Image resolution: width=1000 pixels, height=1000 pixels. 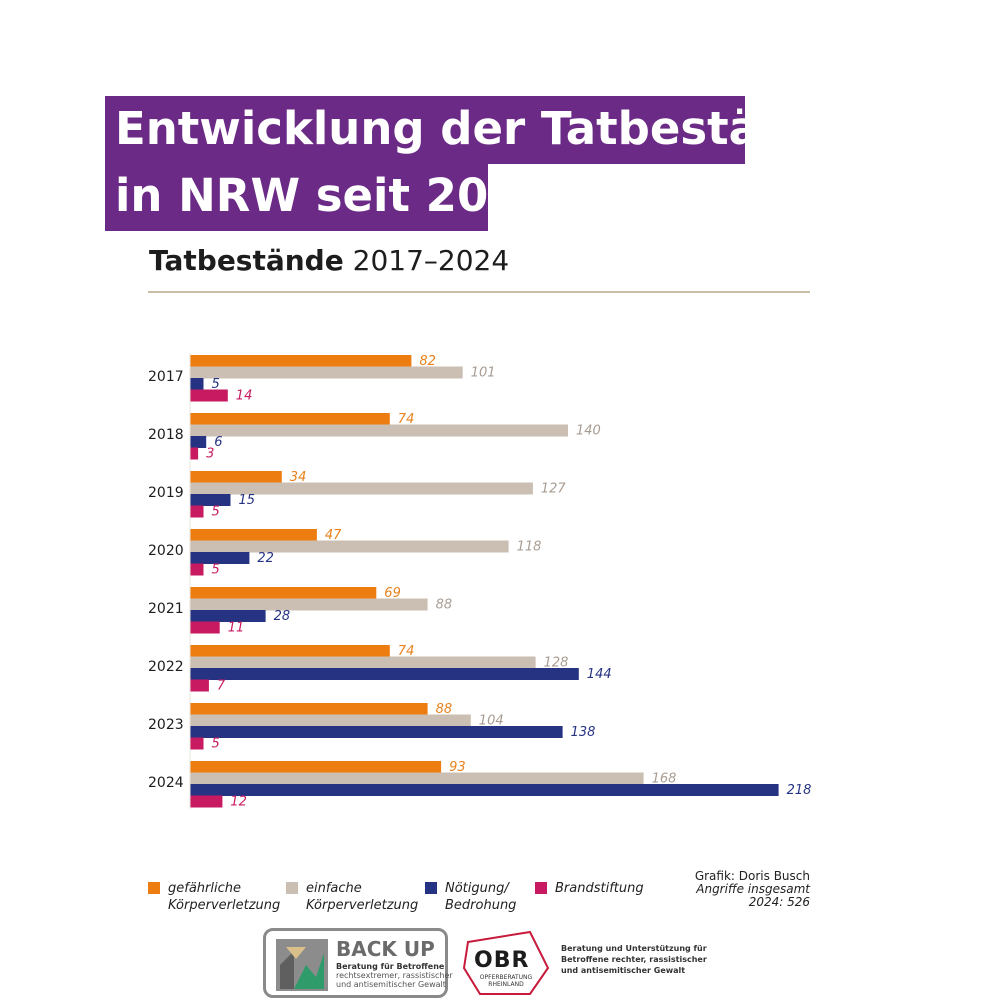 I want to click on data-label: 47, so click(x=333, y=535).